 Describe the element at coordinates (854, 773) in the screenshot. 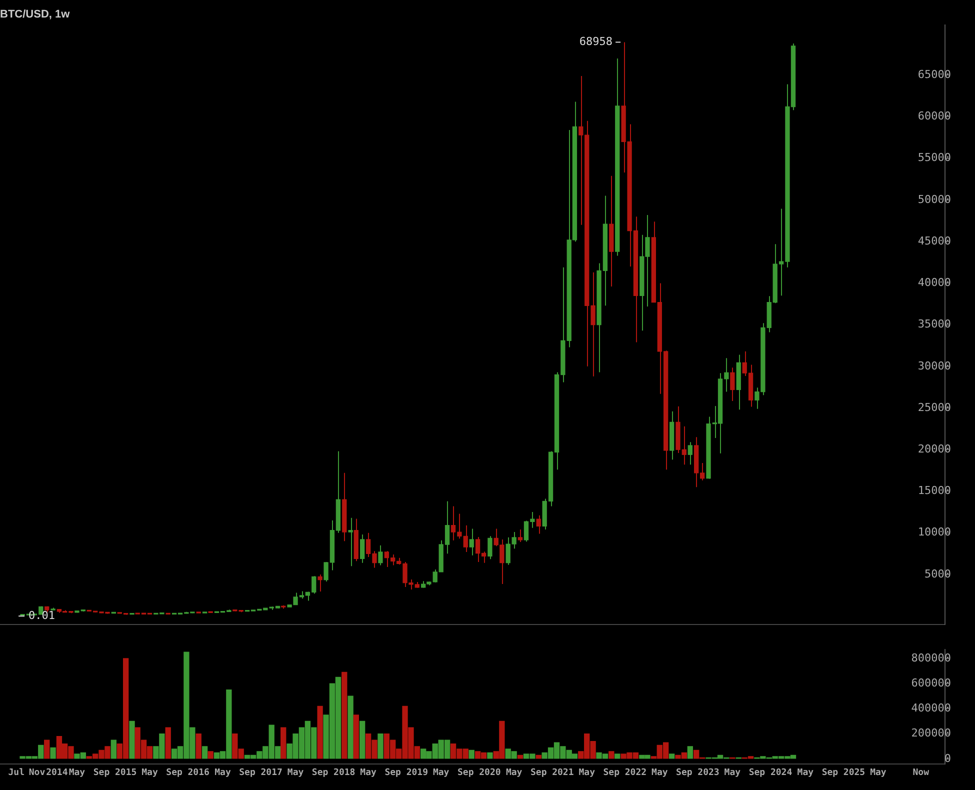

I see `x-tick-label: 2025` at that location.